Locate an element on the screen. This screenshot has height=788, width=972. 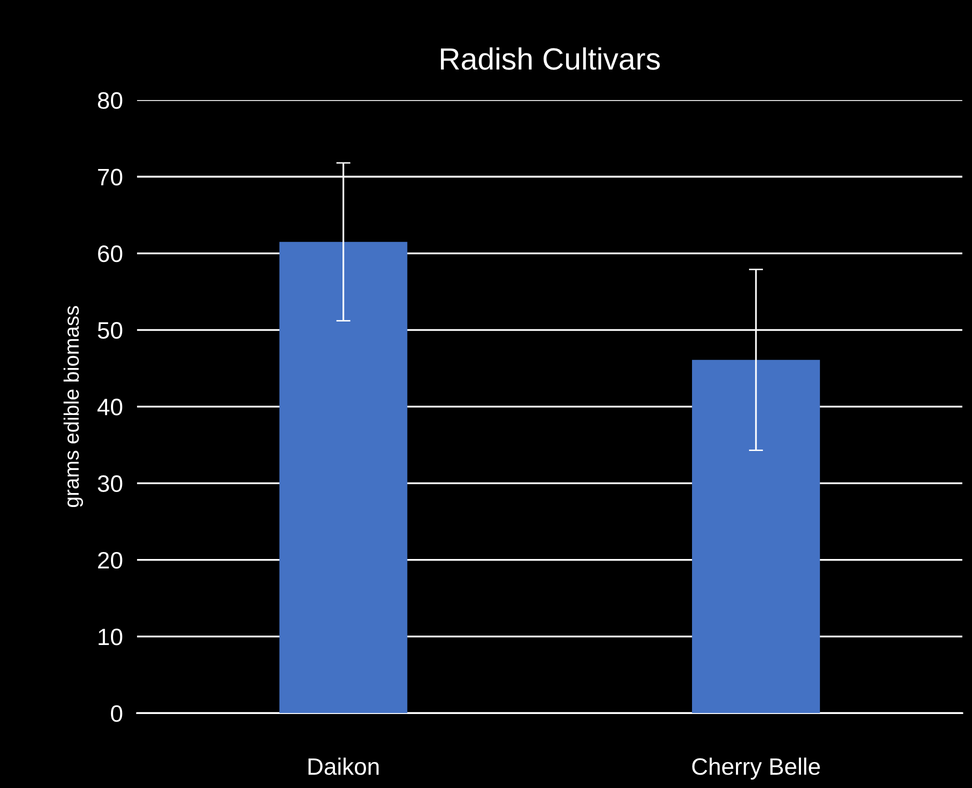
y-tick-label: 60 is located at coordinates (110, 253).